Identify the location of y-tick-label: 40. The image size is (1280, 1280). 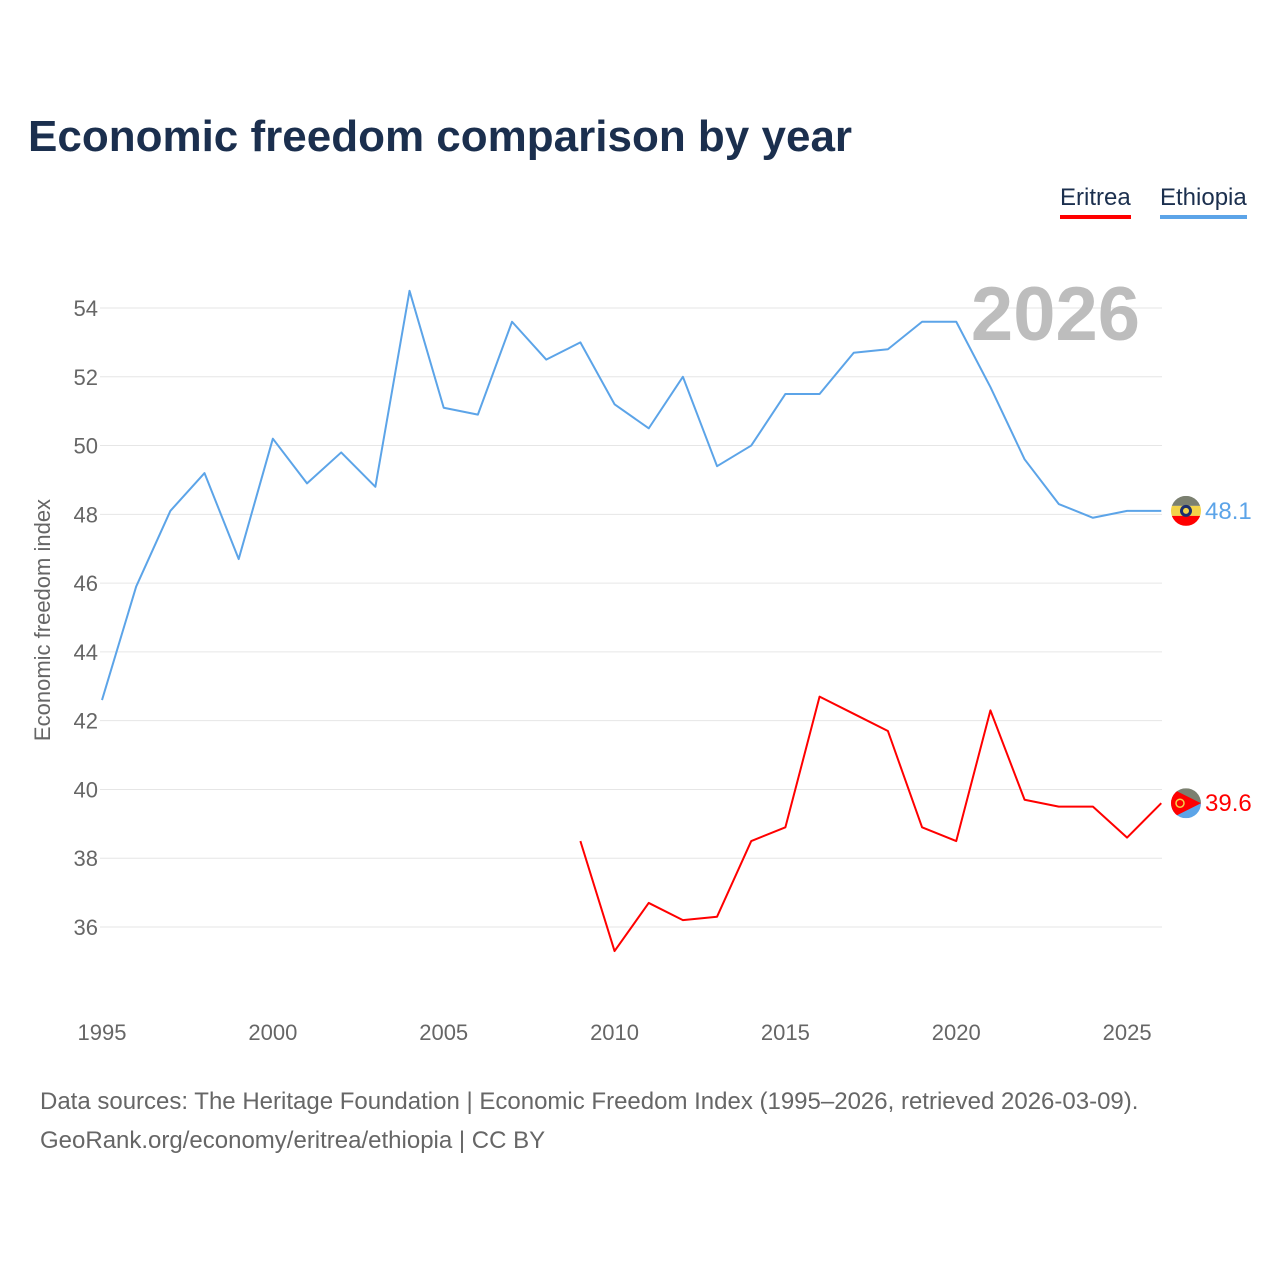
(86, 789).